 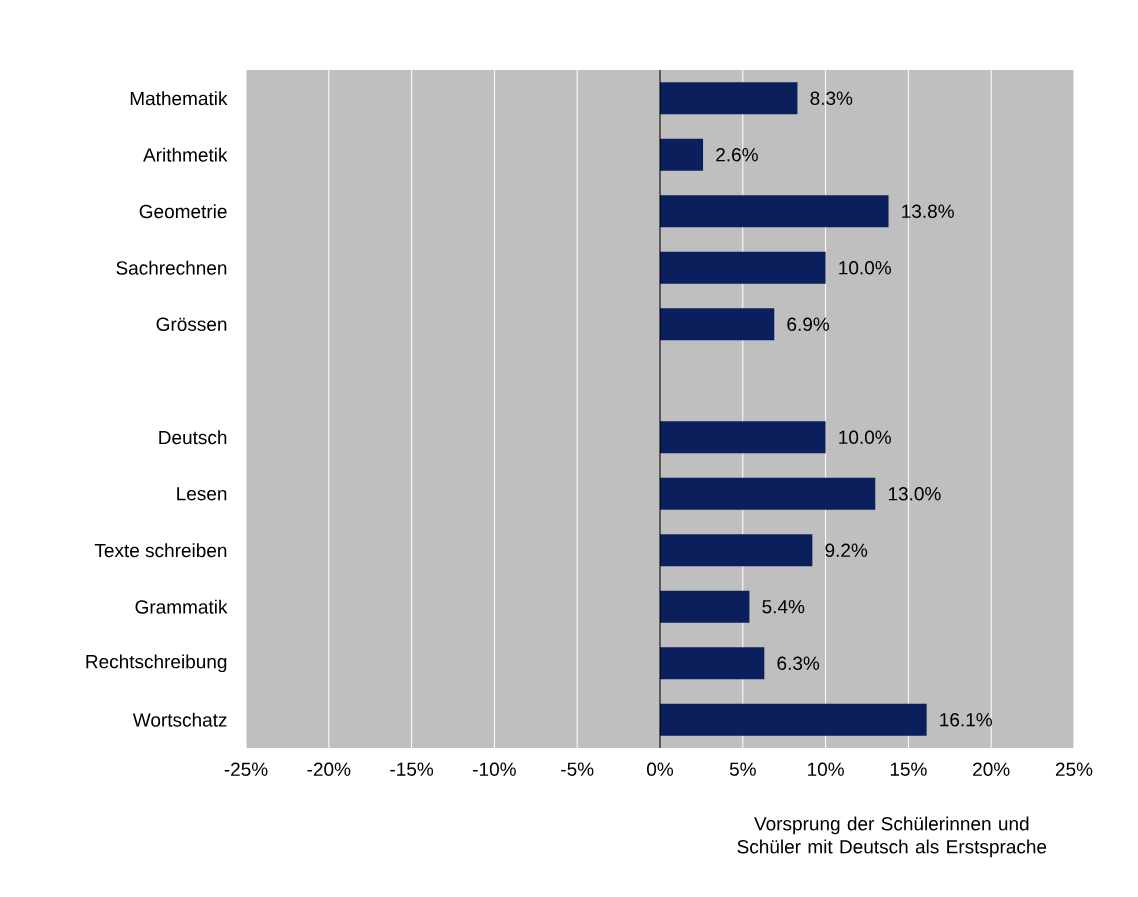 I want to click on data-label: 13.8%, so click(x=928, y=211).